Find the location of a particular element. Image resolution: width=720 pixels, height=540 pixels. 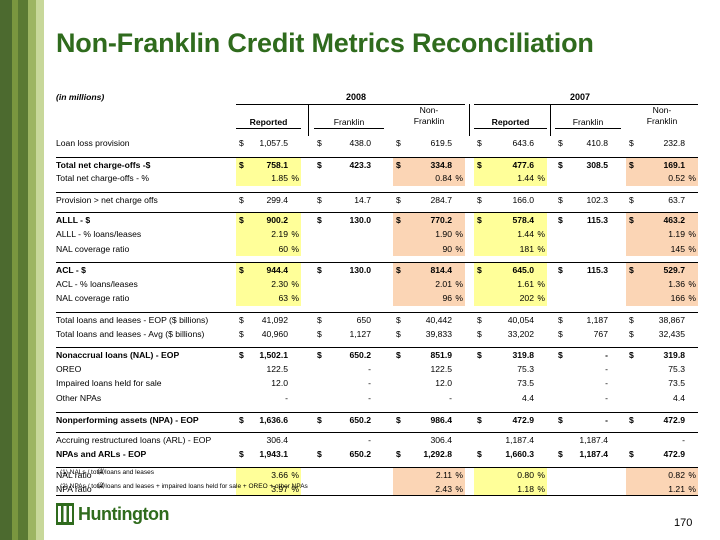

cell-value: 40,054 is located at coordinates (520, 319).